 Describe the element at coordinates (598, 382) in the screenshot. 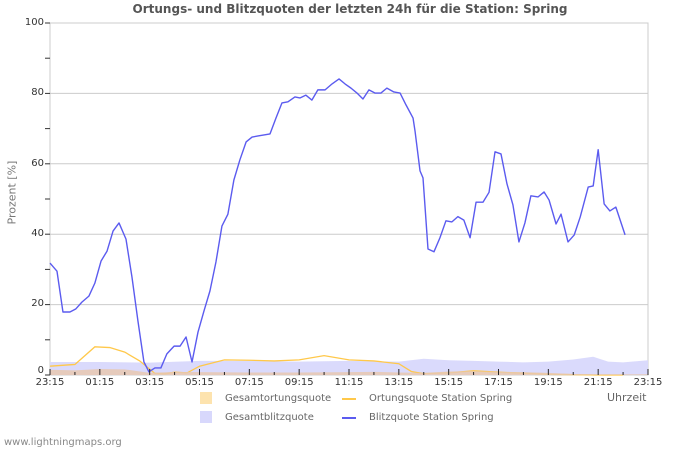

I see `x-tick-label: 21:15` at that location.